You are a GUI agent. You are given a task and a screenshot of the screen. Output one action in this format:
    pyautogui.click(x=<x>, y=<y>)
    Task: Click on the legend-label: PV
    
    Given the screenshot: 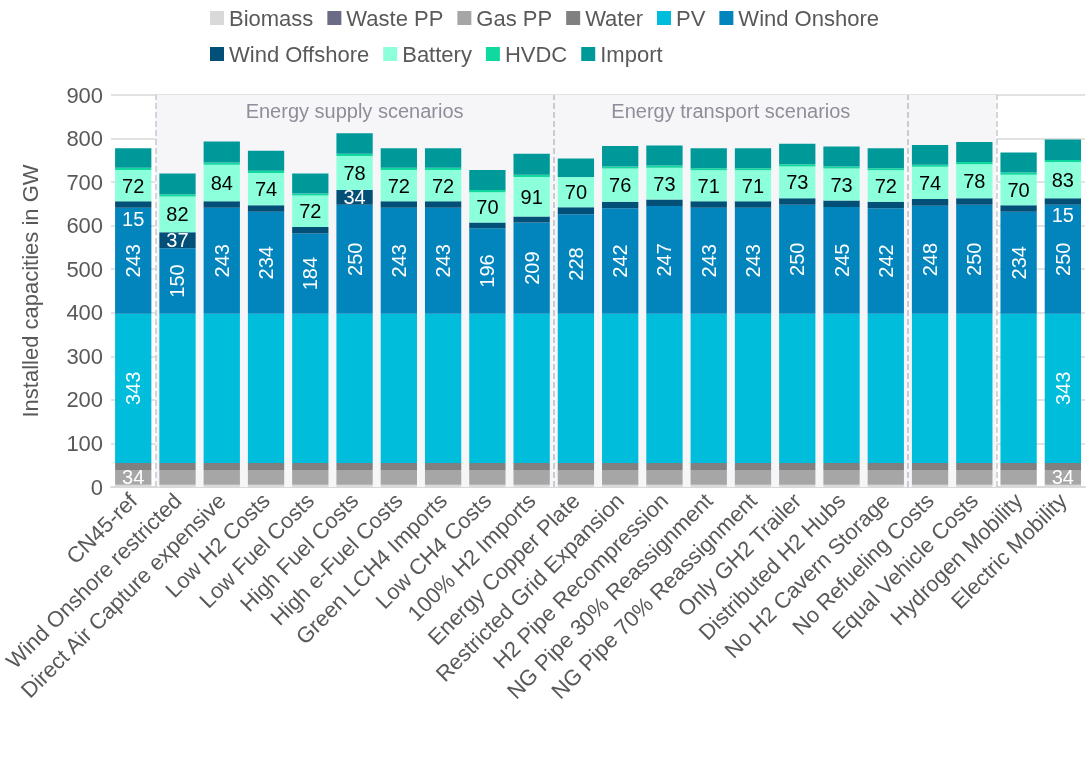 What is the action you would take?
    pyautogui.click(x=691, y=18)
    